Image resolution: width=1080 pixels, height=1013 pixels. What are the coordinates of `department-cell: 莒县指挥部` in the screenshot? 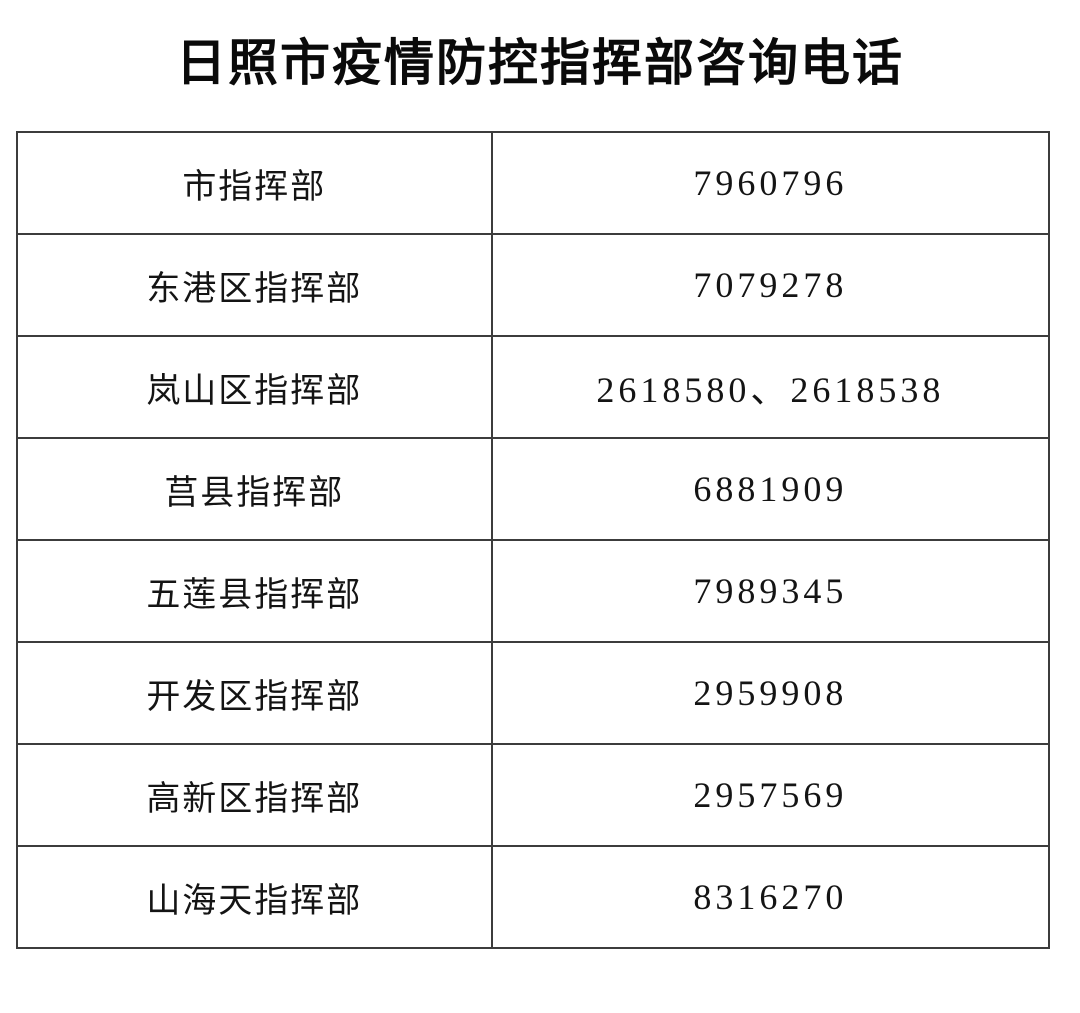 It's located at (254, 489).